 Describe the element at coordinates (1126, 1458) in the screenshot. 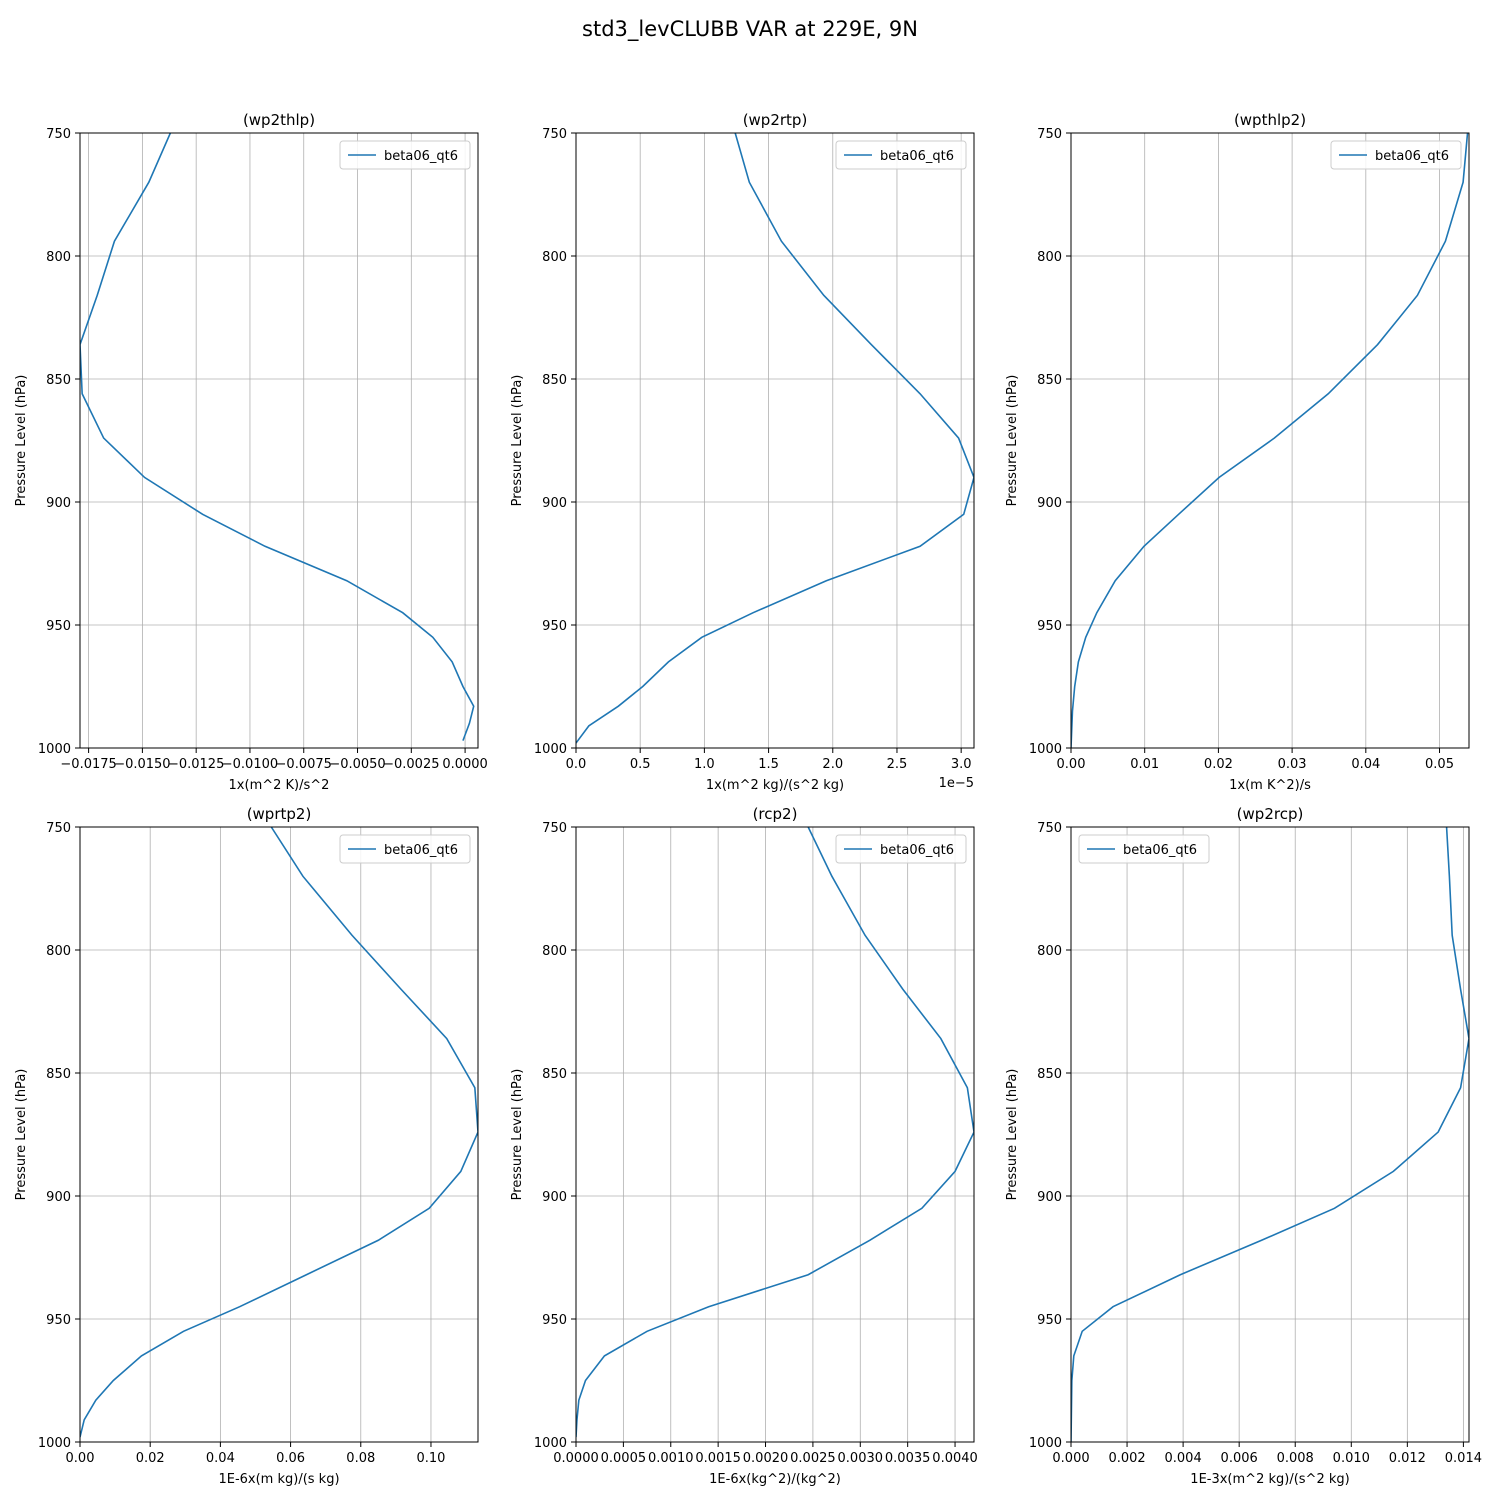

I see `x-tick-label: 0.002` at that location.